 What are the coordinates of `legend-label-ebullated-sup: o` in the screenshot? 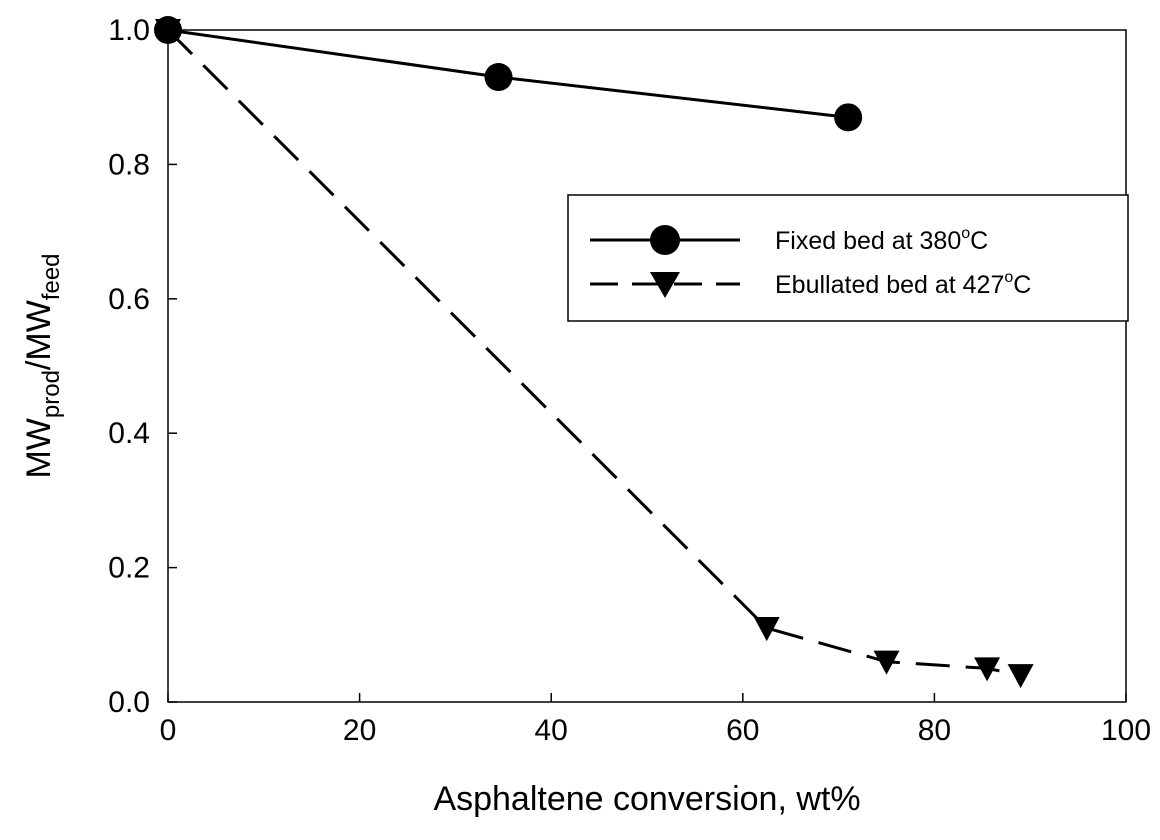 It's located at (1008, 277).